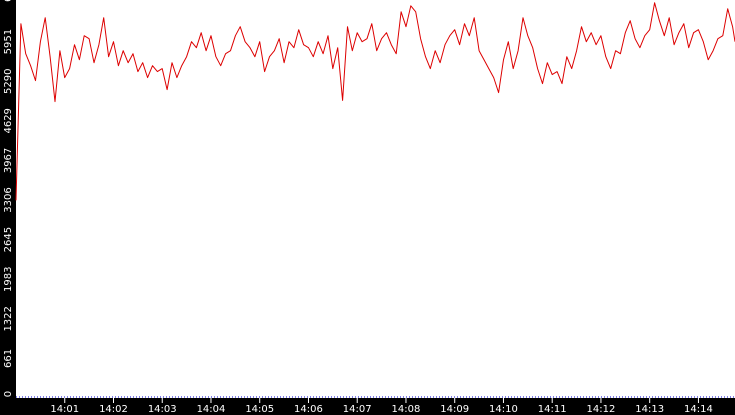 The image size is (735, 415). Describe the element at coordinates (503, 409) in the screenshot. I see `x-tick-label: 14:10` at that location.